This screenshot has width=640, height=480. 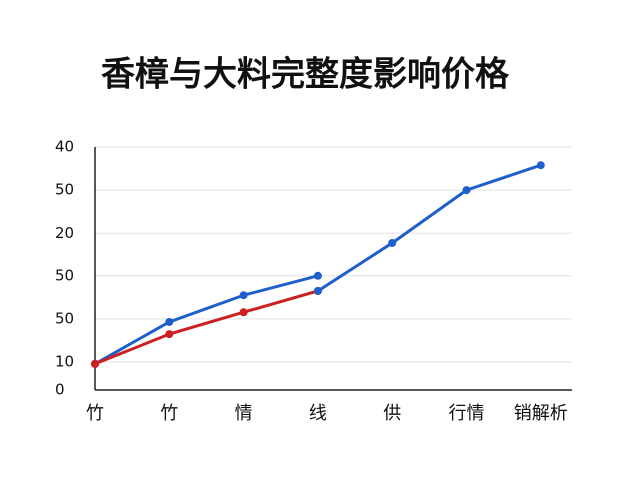 I want to click on y-tick-label: 20, so click(x=64, y=233).